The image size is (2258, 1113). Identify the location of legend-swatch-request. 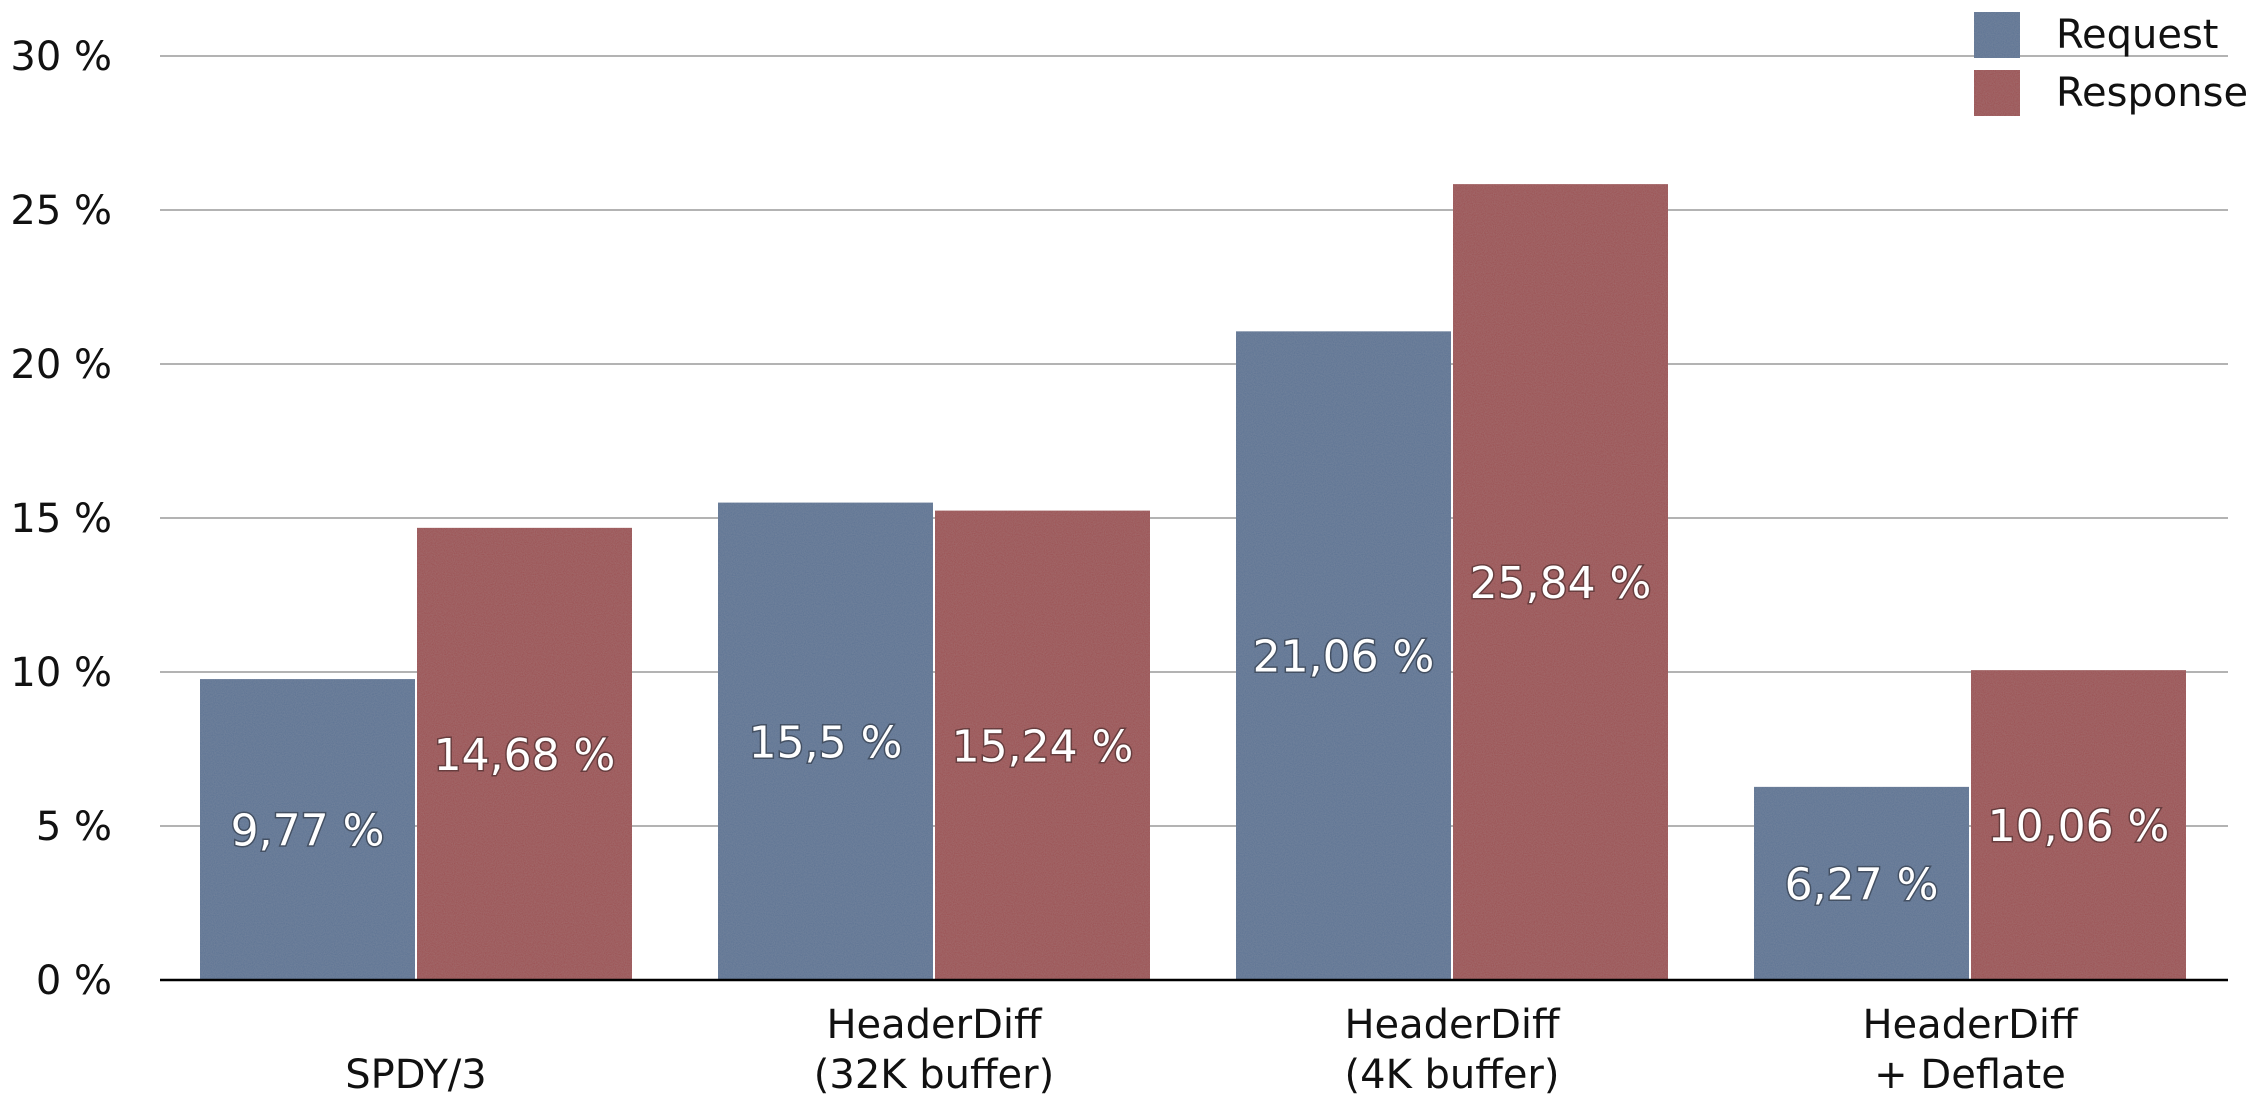
(1997, 35).